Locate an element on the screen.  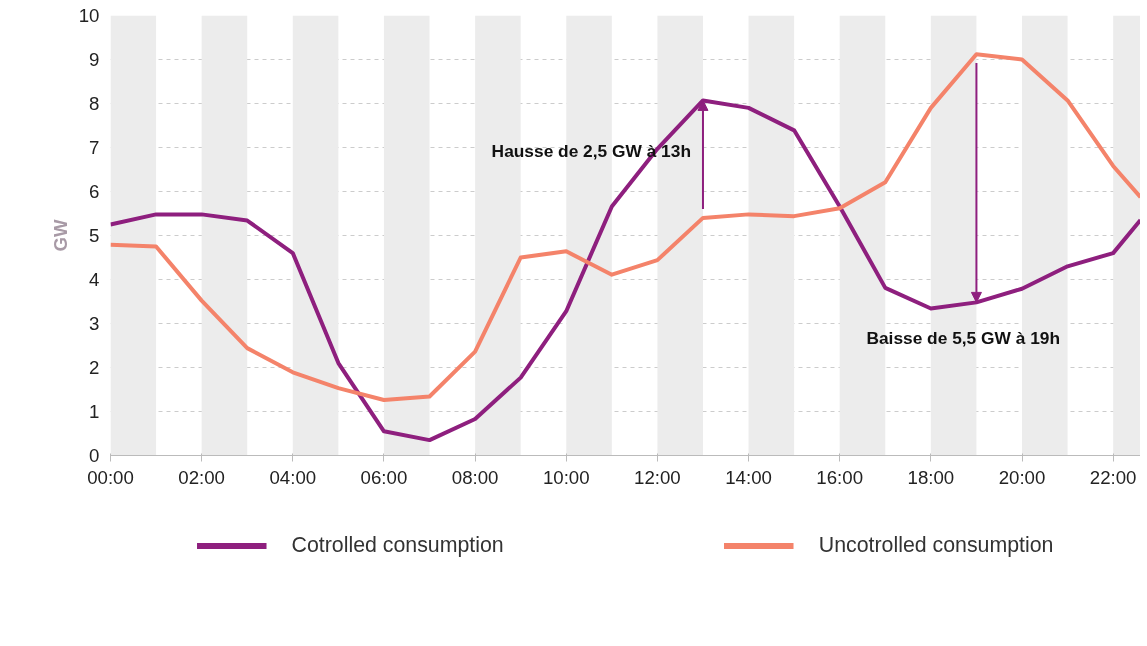
x-tick-label: 02:00 is located at coordinates (201, 477).